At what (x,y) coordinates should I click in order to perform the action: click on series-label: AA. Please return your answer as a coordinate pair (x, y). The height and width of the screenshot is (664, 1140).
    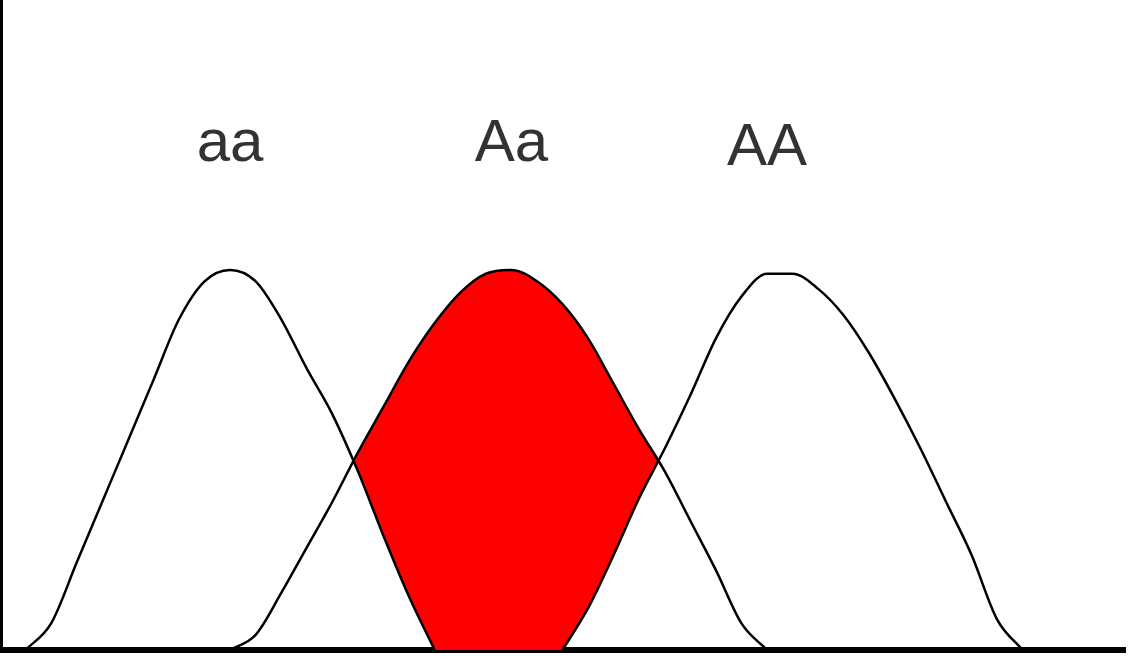
    Looking at the image, I should click on (767, 145).